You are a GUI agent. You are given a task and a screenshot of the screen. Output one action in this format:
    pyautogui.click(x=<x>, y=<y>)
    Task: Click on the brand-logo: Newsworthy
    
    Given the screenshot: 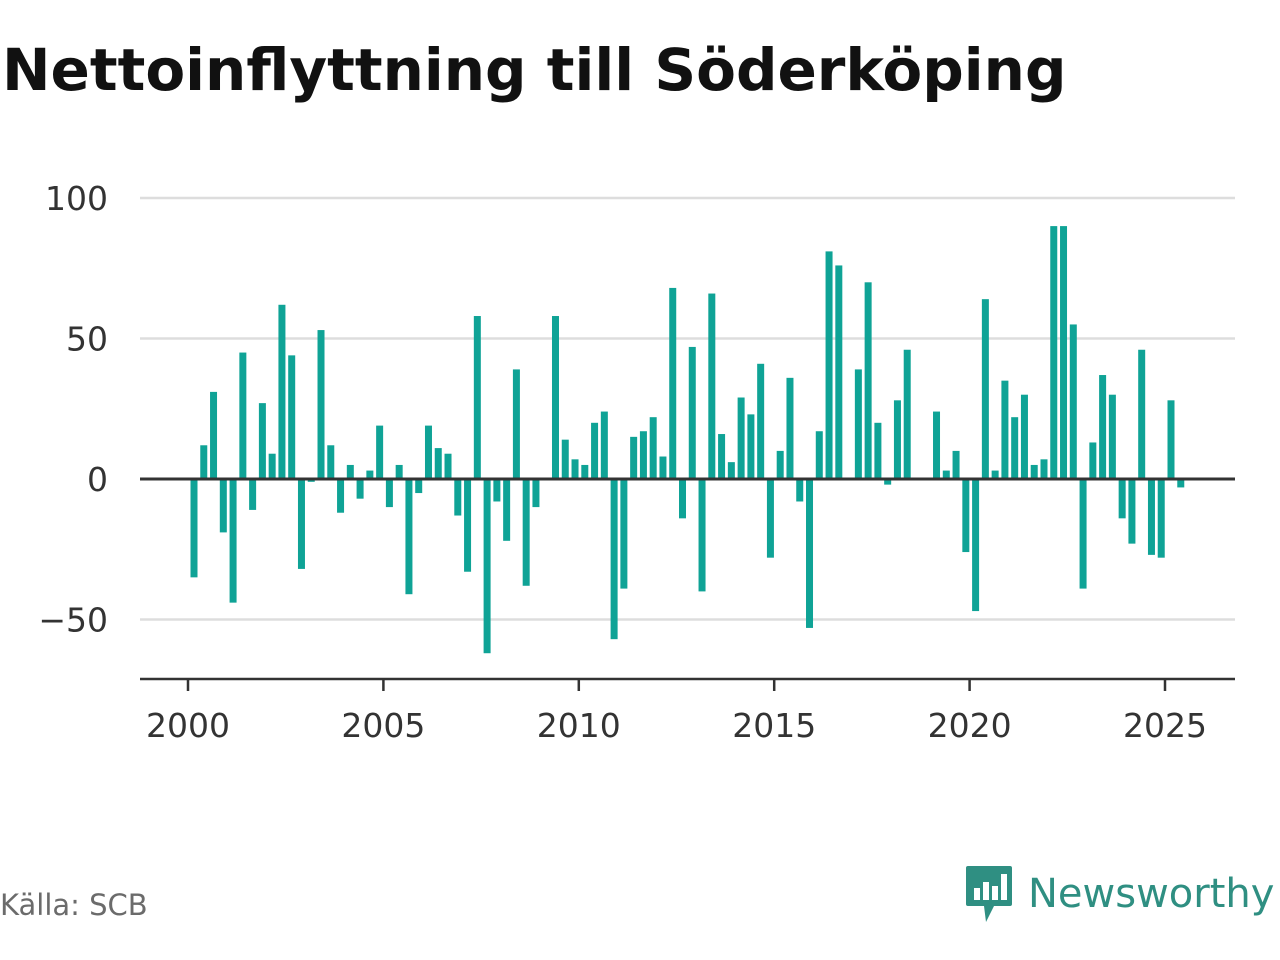 What is the action you would take?
    pyautogui.click(x=1119, y=894)
    